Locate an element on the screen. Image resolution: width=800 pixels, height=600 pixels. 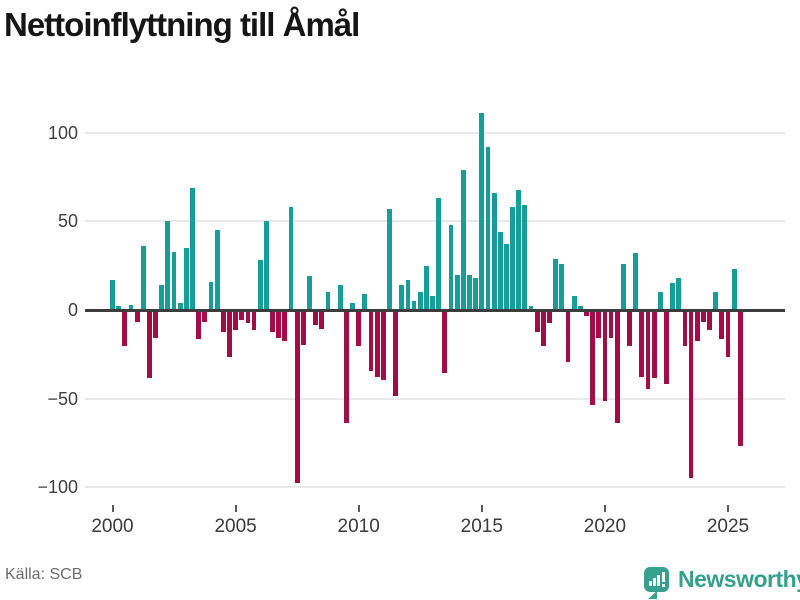
bar-2012-q3 is located at coordinates (420, 301).